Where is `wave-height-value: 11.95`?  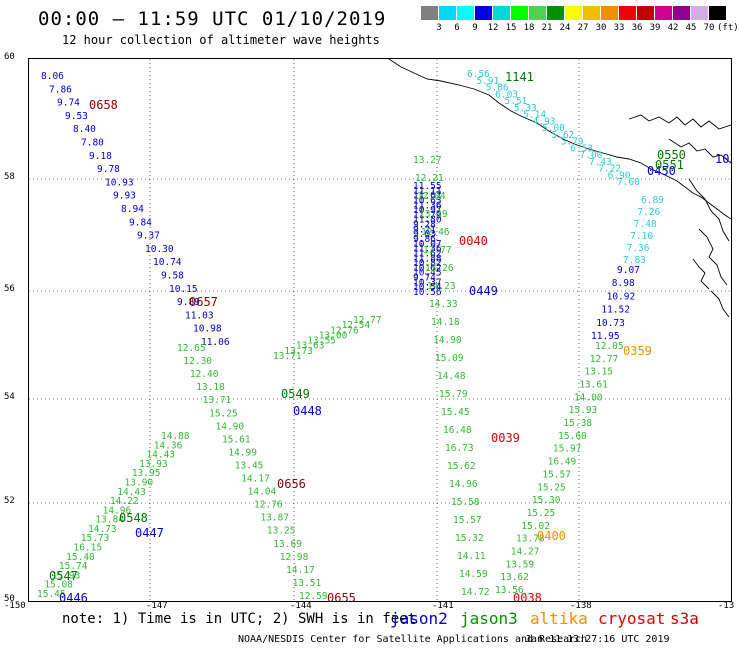
wave-height-value: 11.95 is located at coordinates (605, 336).